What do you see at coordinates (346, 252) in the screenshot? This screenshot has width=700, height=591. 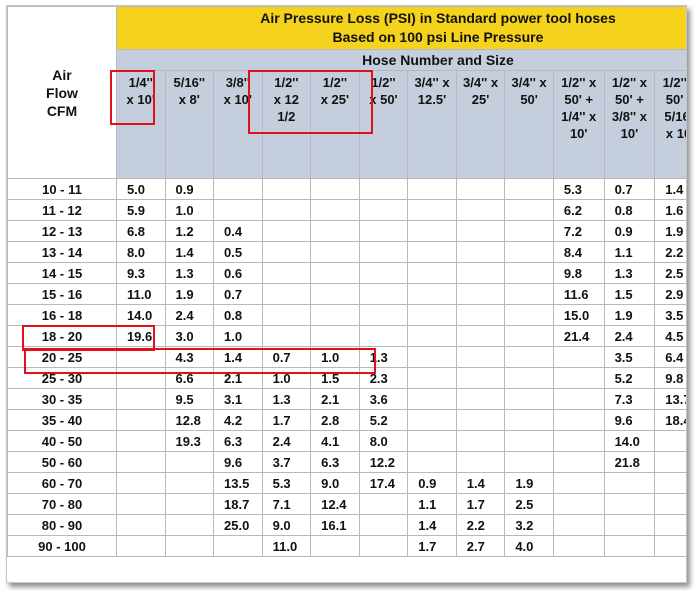 I see `table-row: 13 - 14 8.0 1.4 0.5 8.4 1.1 2.2` at bounding box center [346, 252].